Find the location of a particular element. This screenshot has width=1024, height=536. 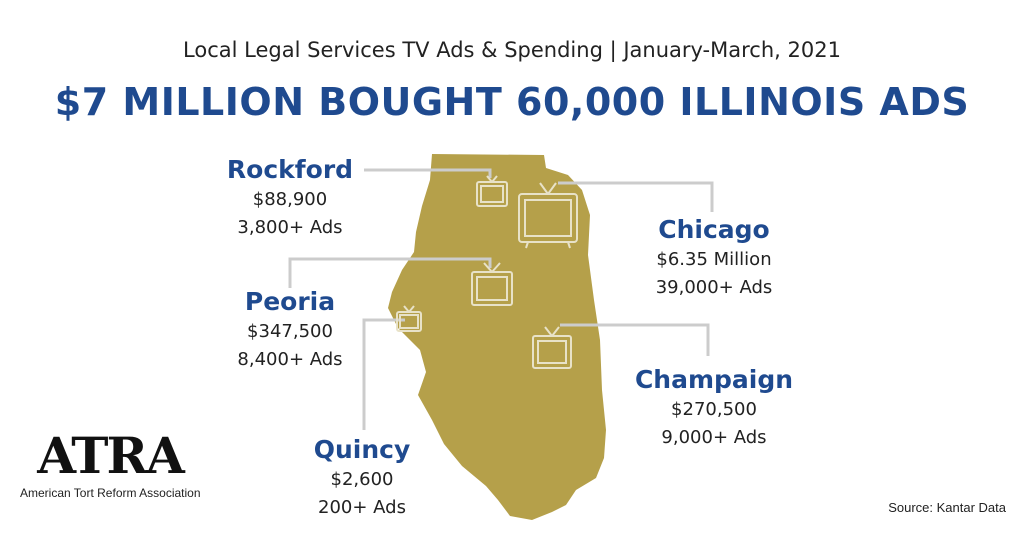

rockford-leader-line is located at coordinates (428, 173).